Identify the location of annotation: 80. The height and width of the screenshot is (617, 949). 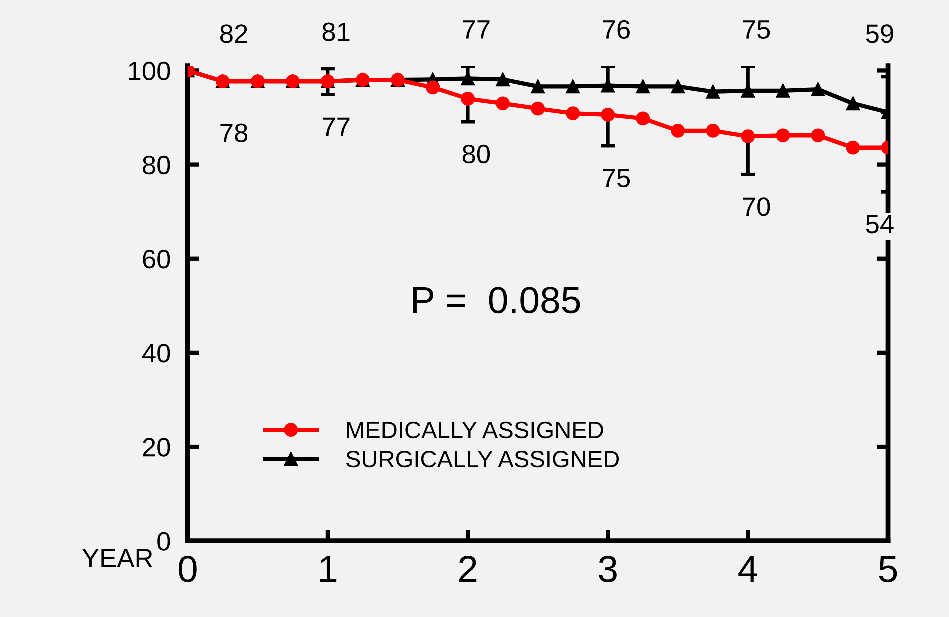
(476, 154).